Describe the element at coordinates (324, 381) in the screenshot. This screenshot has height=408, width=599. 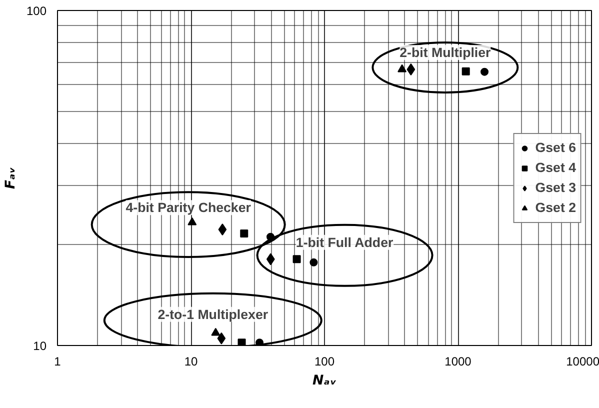
I see `x-axis-title: Nₐᵥ` at that location.